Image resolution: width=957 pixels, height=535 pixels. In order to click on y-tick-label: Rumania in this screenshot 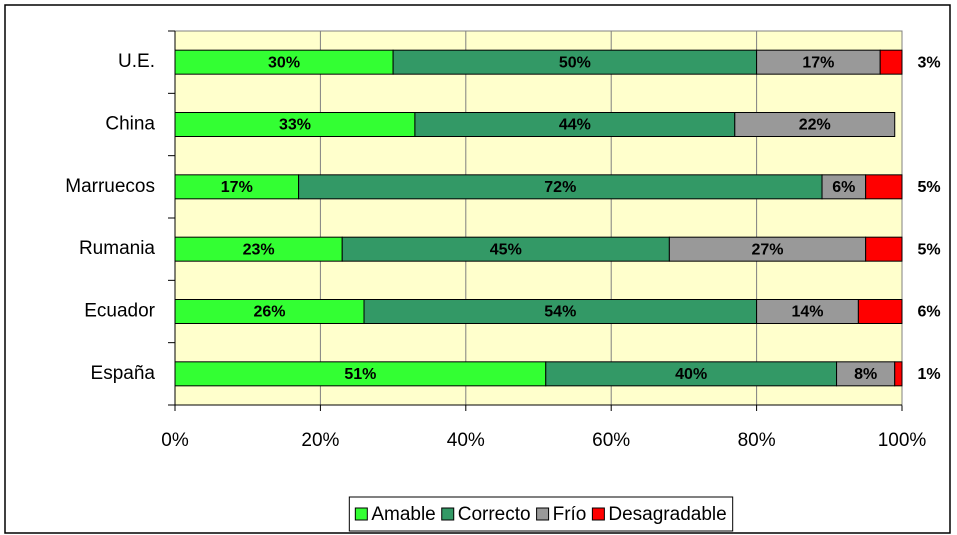, I will do `click(117, 248)`.